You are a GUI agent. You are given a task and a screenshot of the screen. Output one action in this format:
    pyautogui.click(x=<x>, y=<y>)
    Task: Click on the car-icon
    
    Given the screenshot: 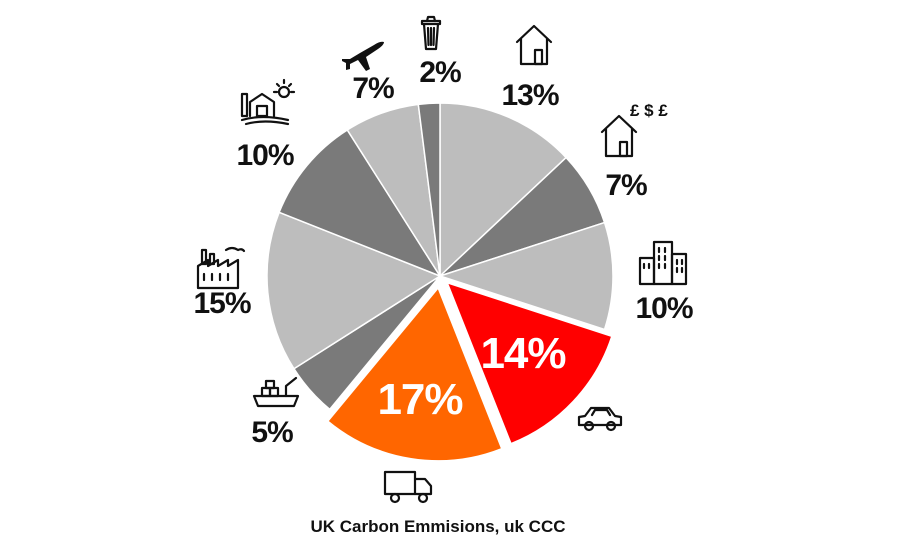 What is the action you would take?
    pyautogui.click(x=600, y=419)
    